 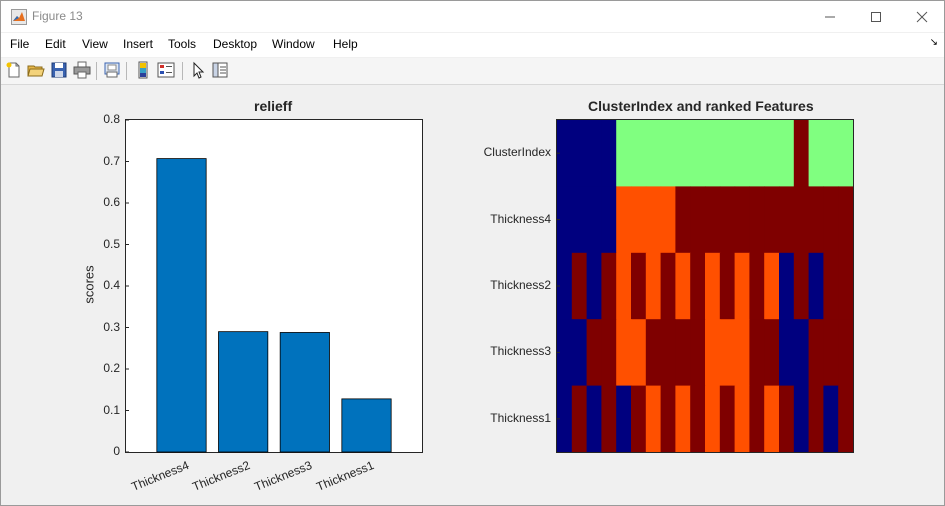 What do you see at coordinates (517, 152) in the screenshot?
I see `heatmap-row-label: ClusterIndex` at bounding box center [517, 152].